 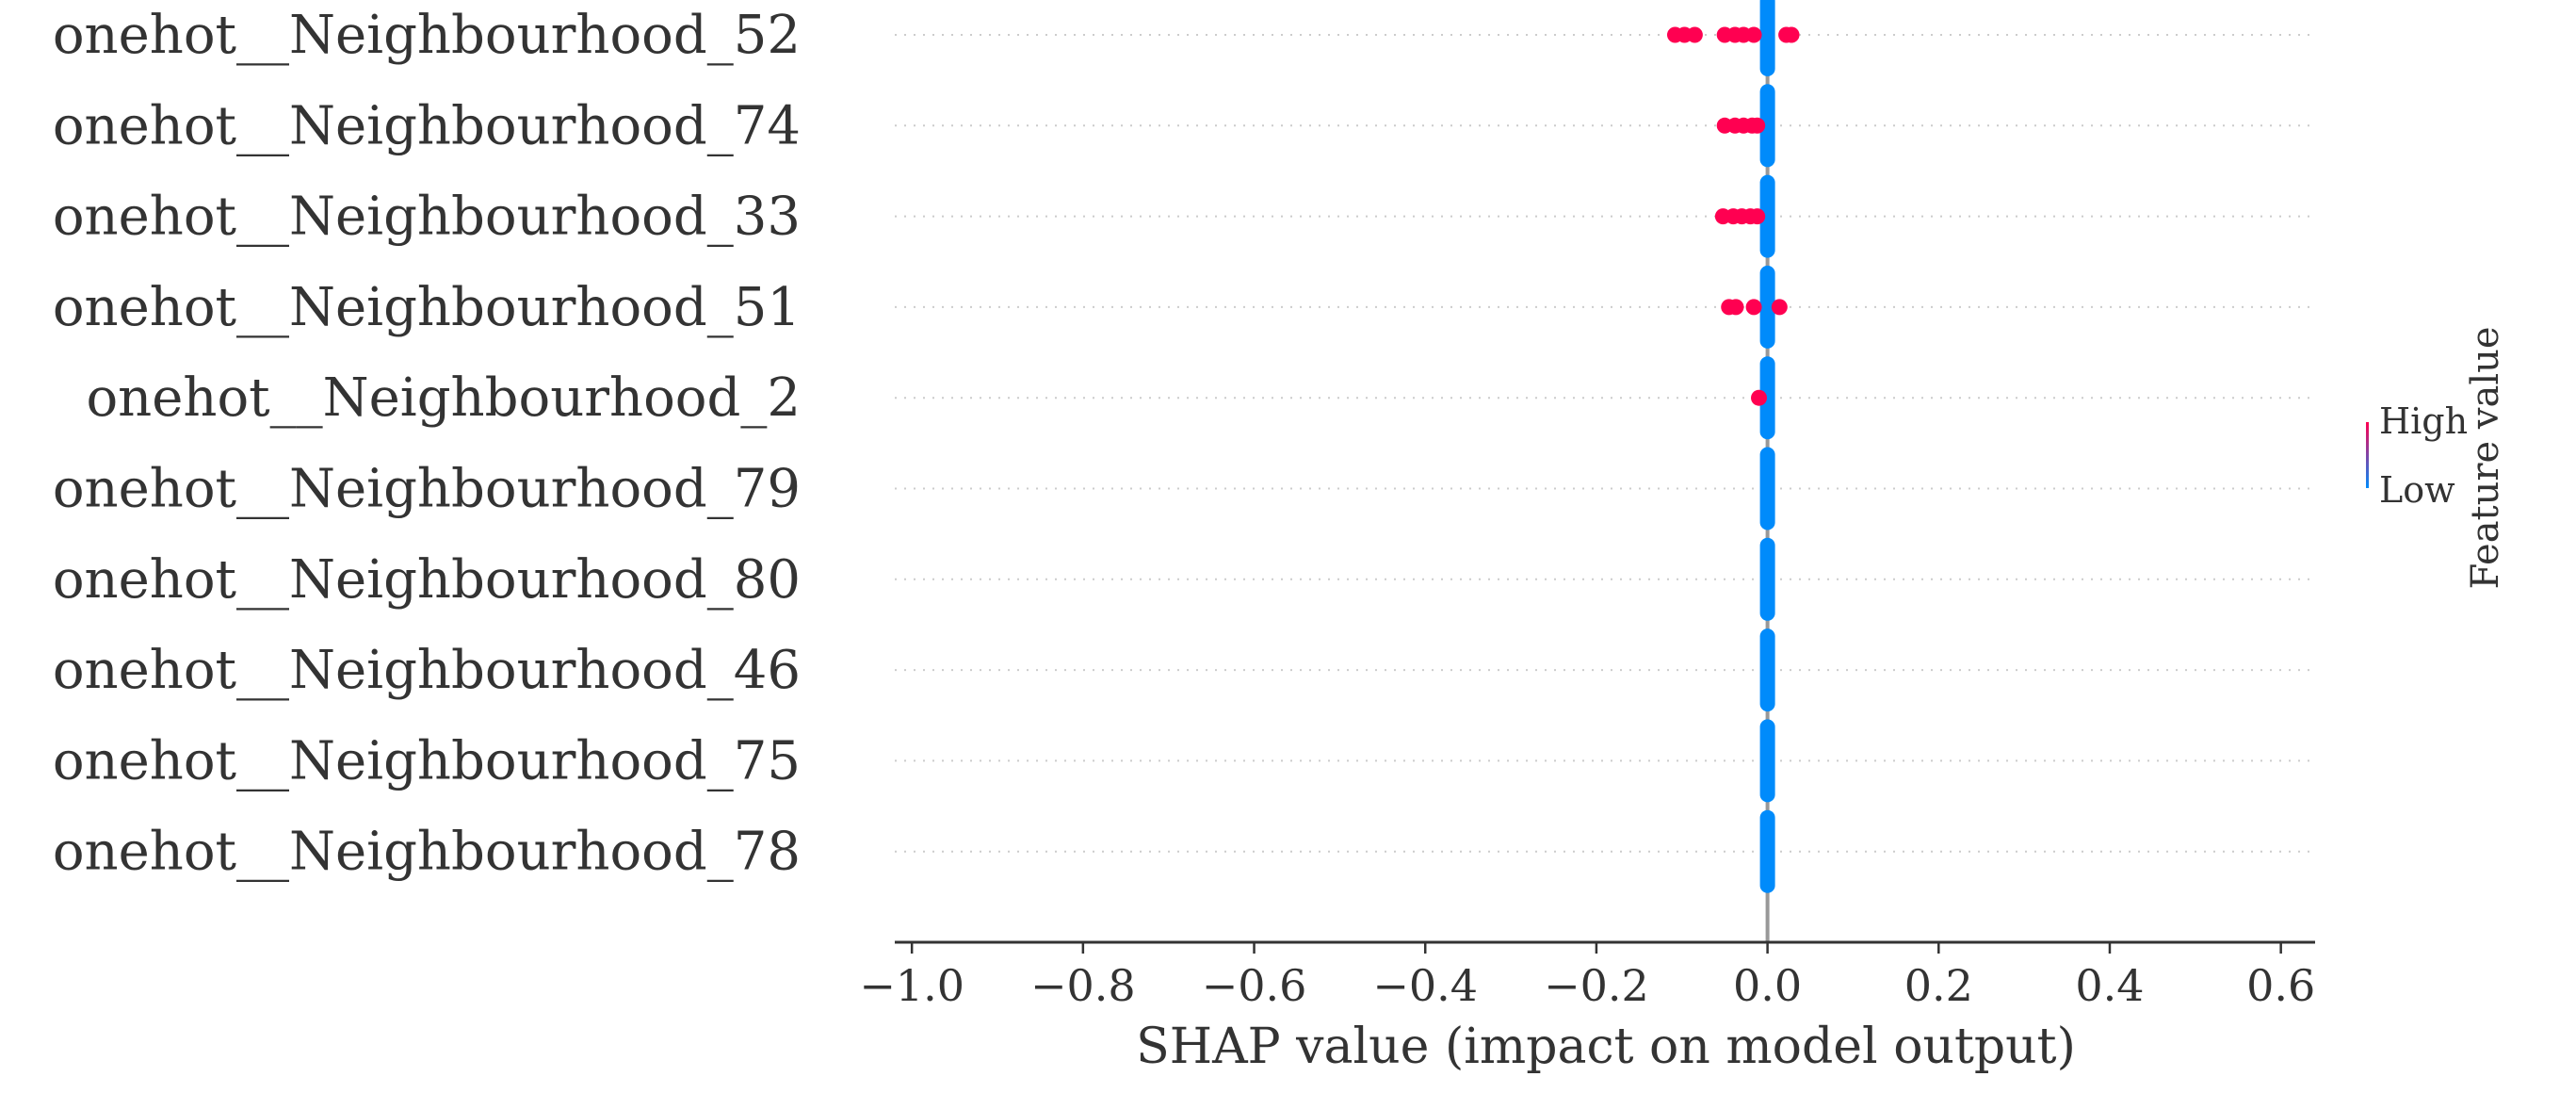 I want to click on feature-label: onehot__Neighbourhood_79, so click(x=427, y=489).